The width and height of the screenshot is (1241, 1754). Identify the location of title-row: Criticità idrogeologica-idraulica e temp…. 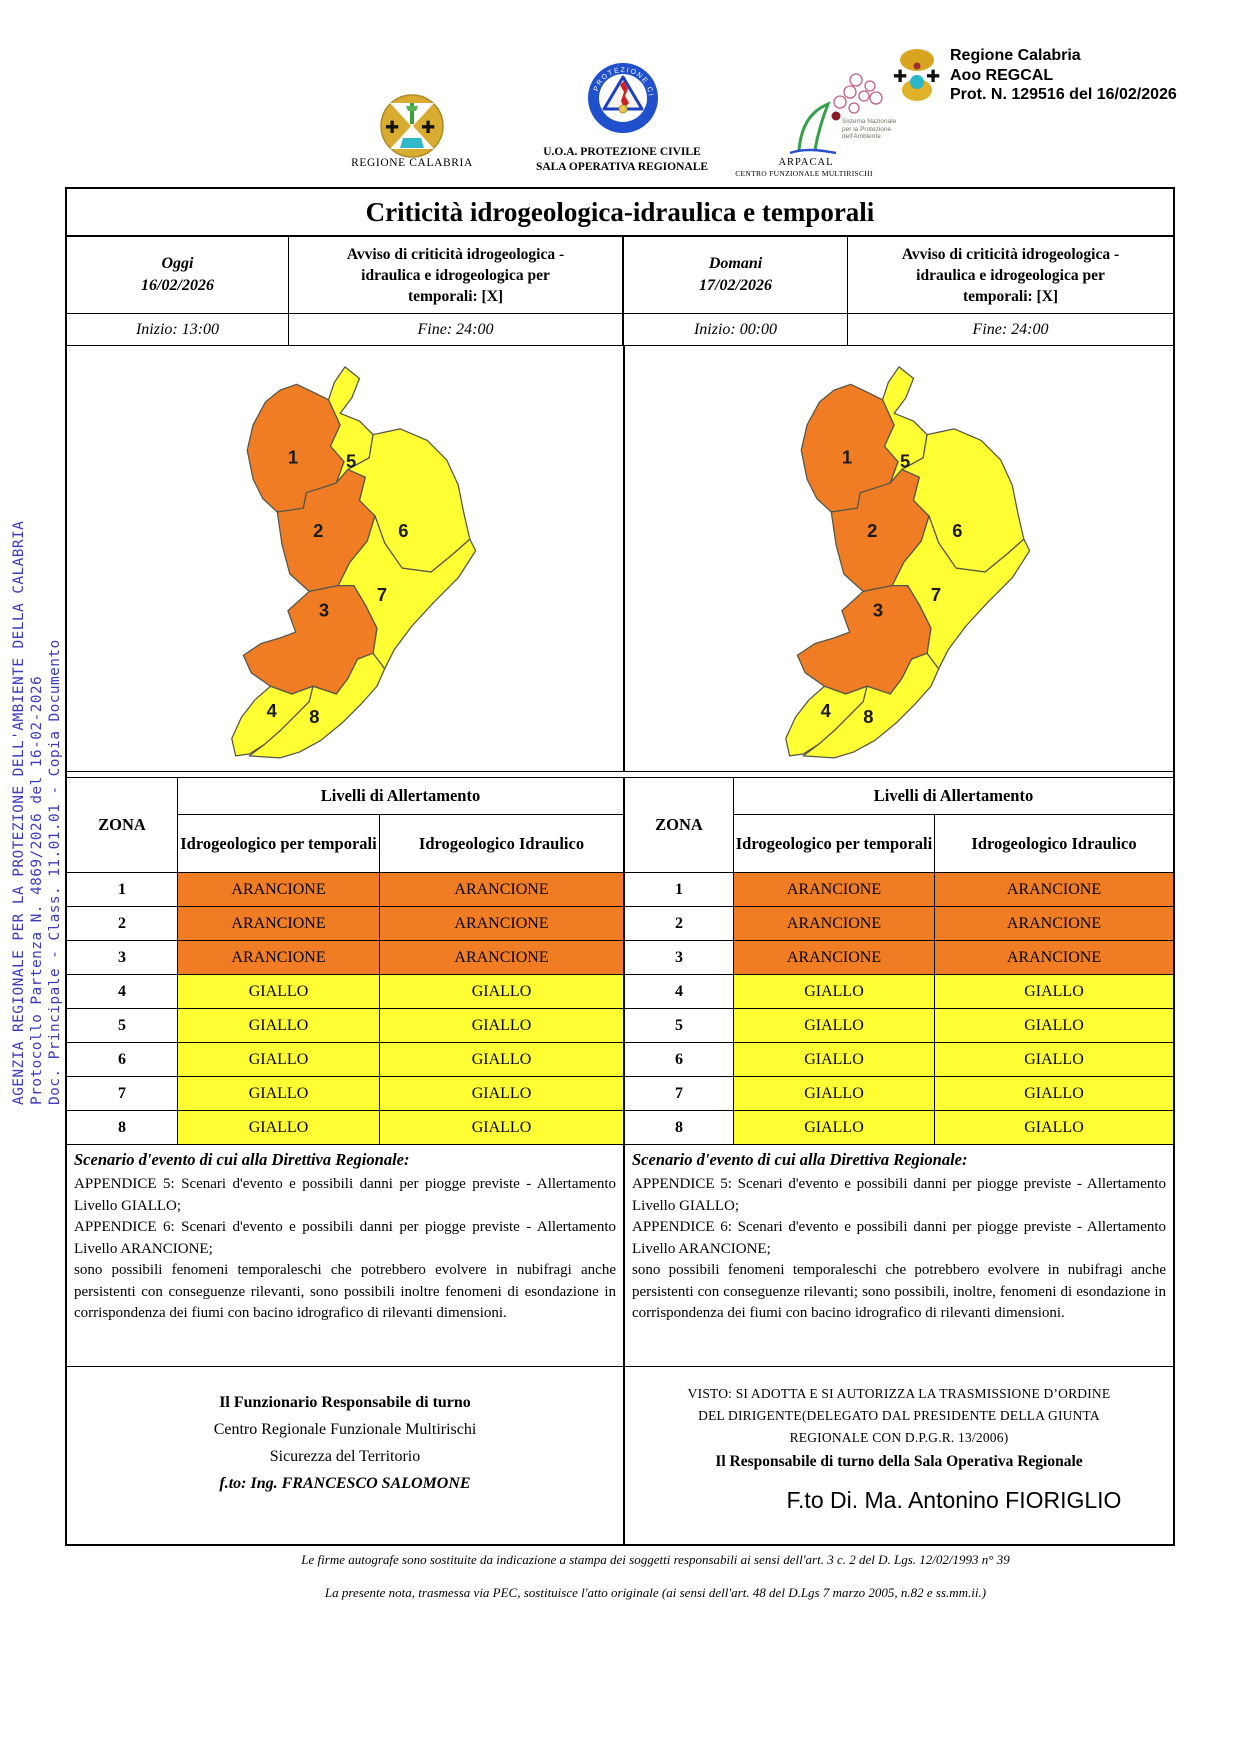
(620, 212).